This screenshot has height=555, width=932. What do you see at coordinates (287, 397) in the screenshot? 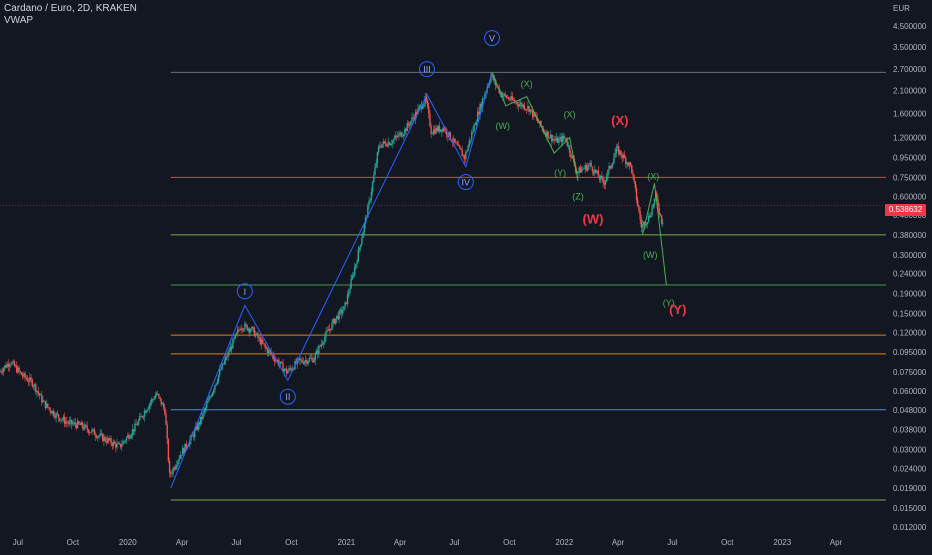
I see `wave-label: II` at bounding box center [287, 397].